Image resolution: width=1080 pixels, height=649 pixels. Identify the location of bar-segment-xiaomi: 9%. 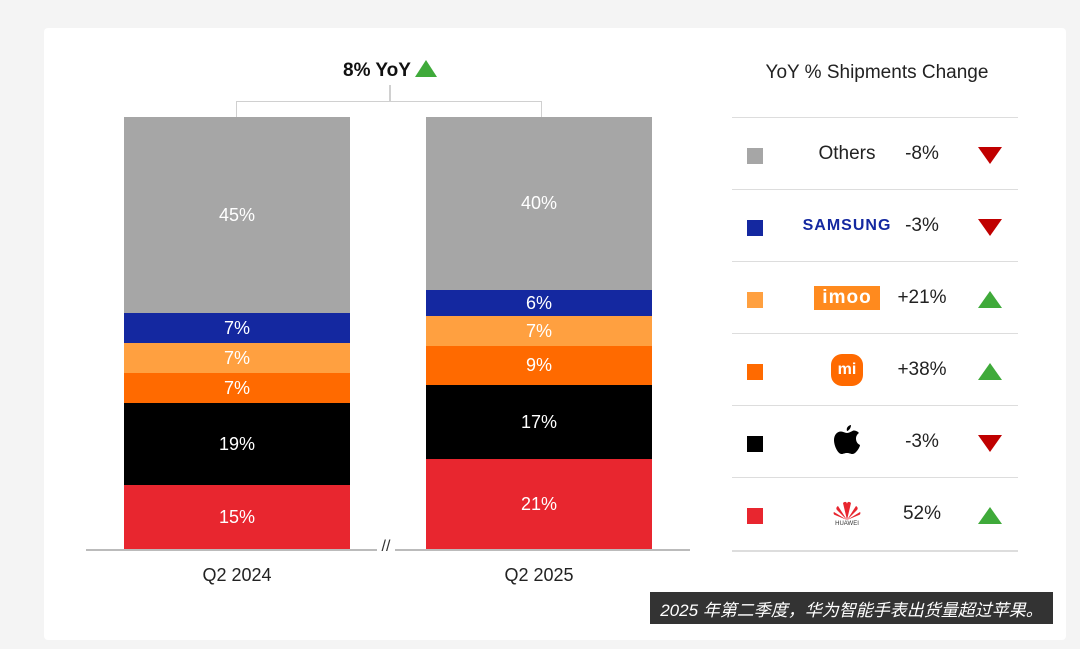
(539, 365).